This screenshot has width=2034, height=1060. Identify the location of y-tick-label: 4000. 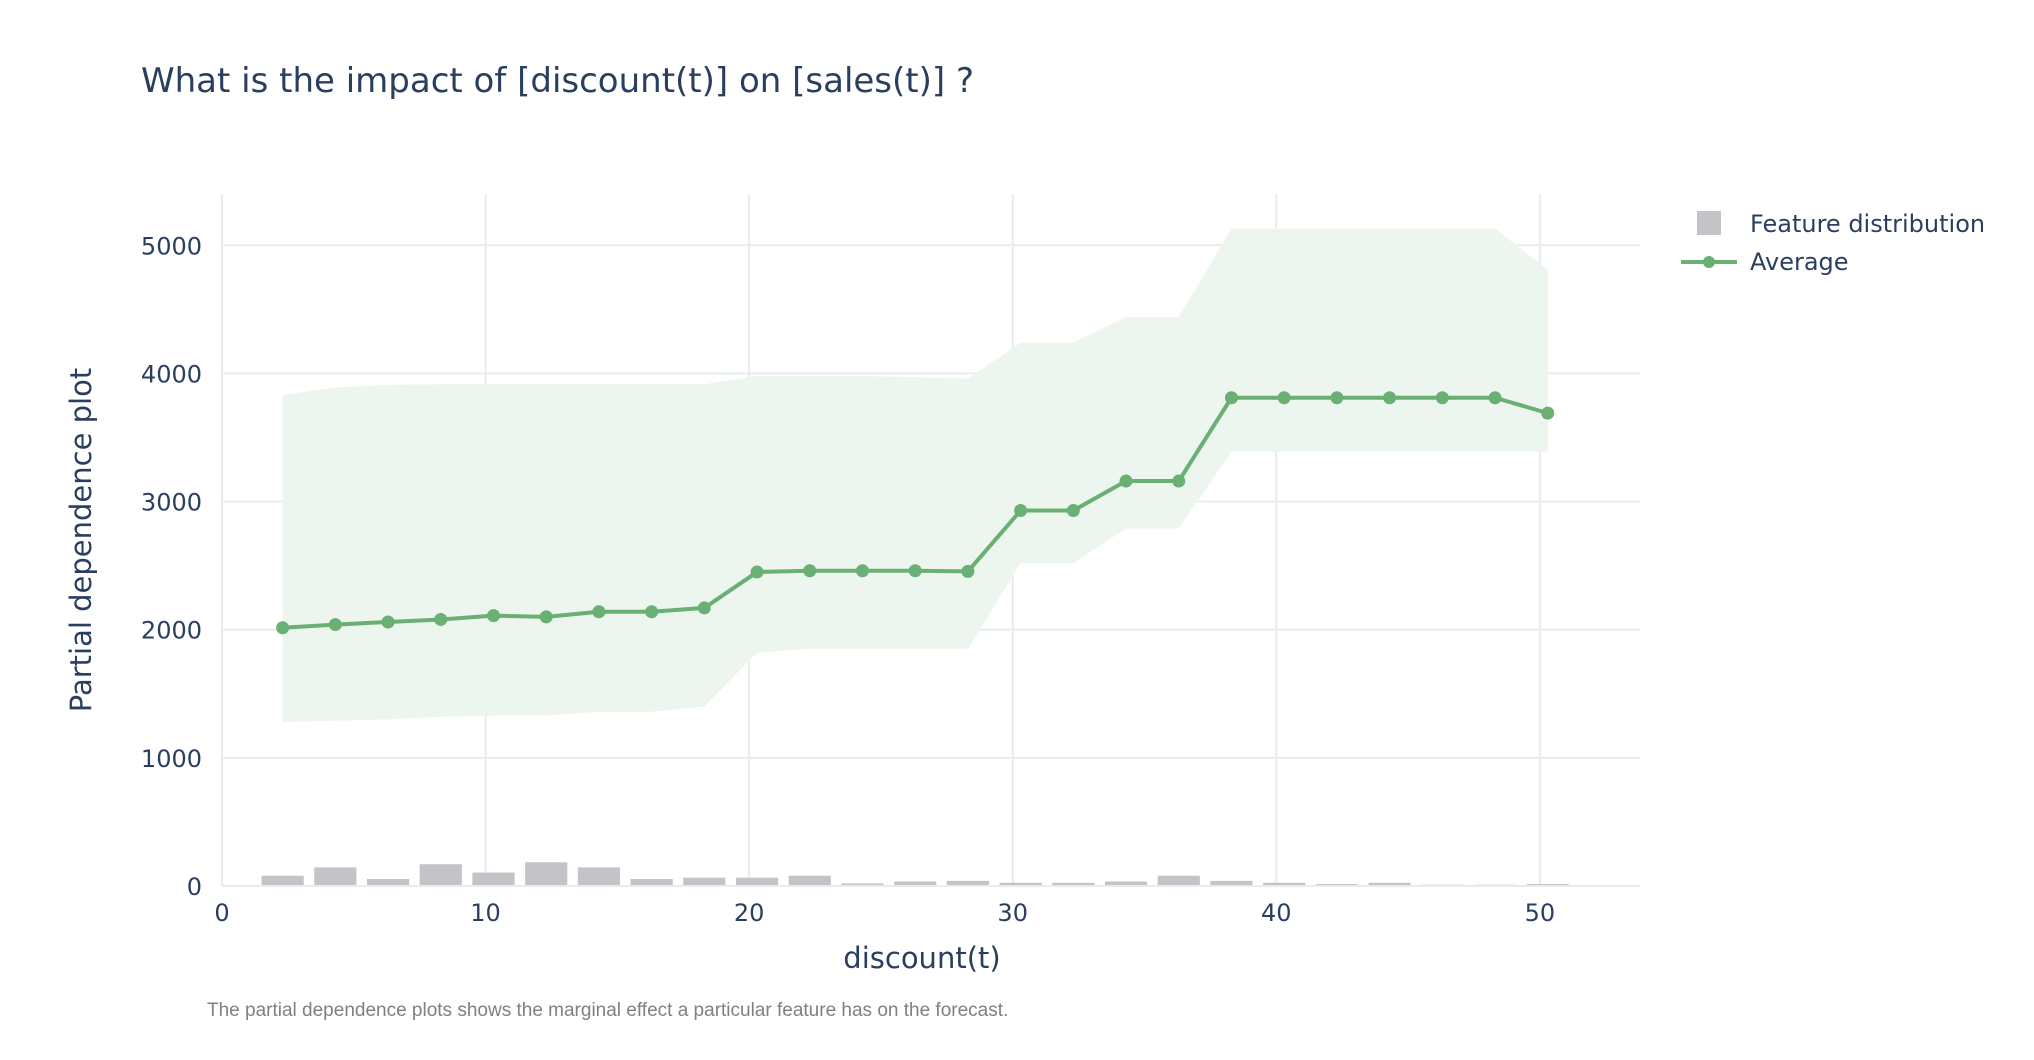
(171, 374).